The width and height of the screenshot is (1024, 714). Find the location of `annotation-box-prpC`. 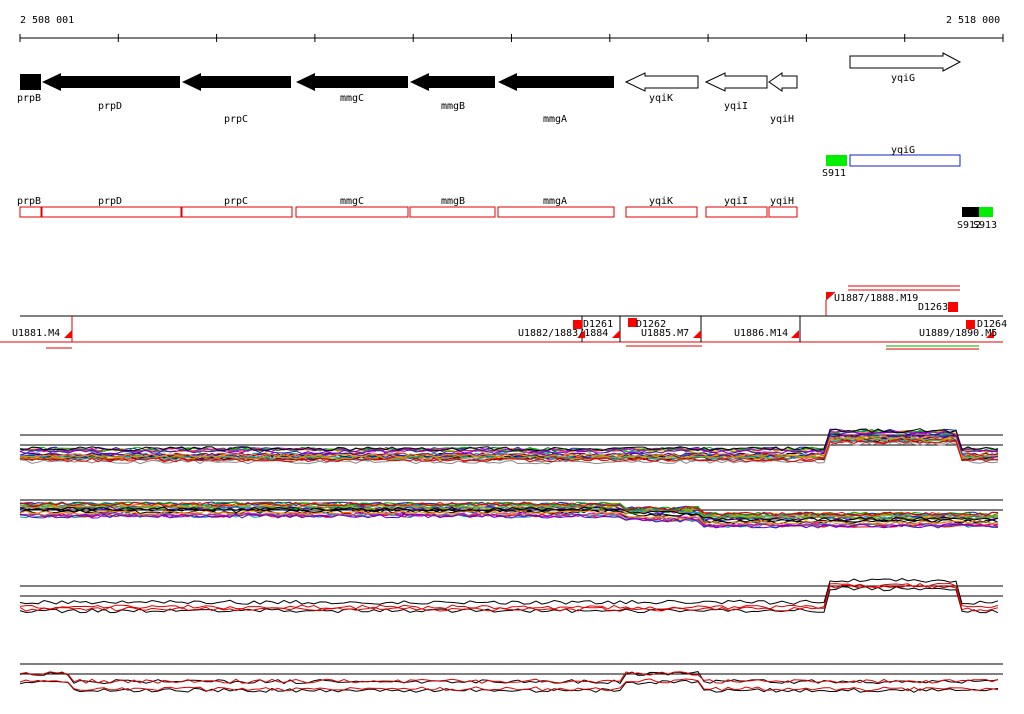

annotation-box-prpC is located at coordinates (237, 212).